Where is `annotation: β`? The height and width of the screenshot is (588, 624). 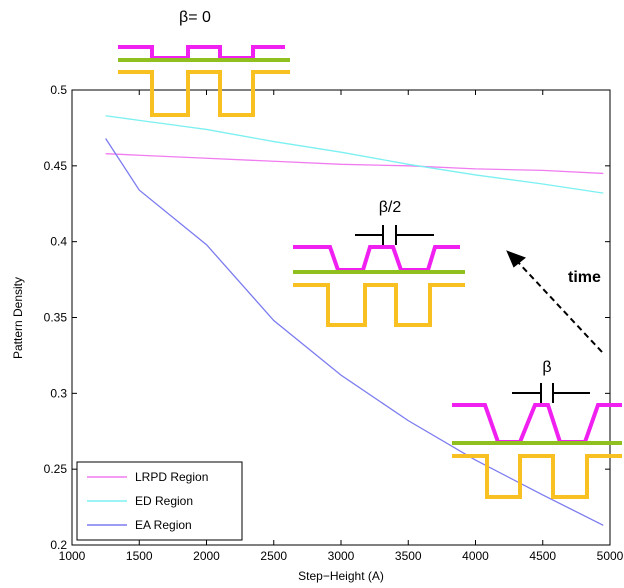
annotation: β is located at coordinates (546, 367).